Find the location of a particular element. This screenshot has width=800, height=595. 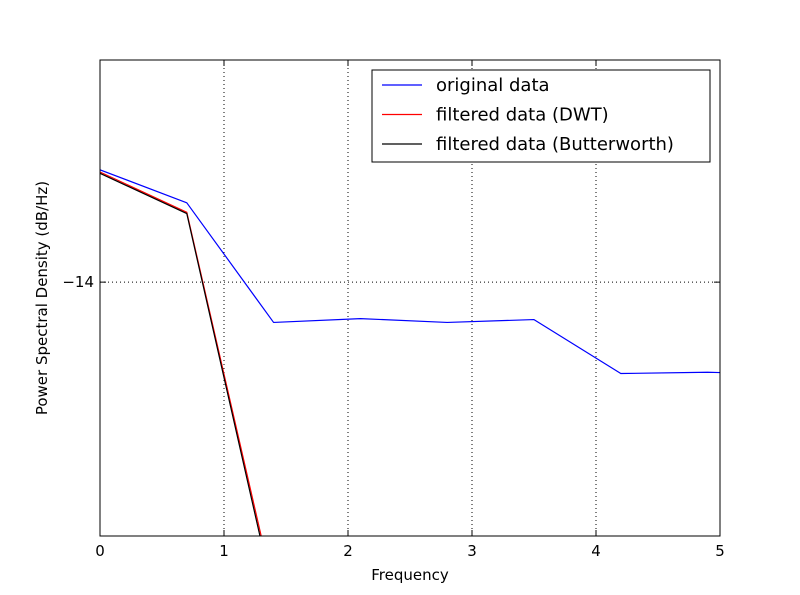

x-tick-label: 4 is located at coordinates (596, 551).